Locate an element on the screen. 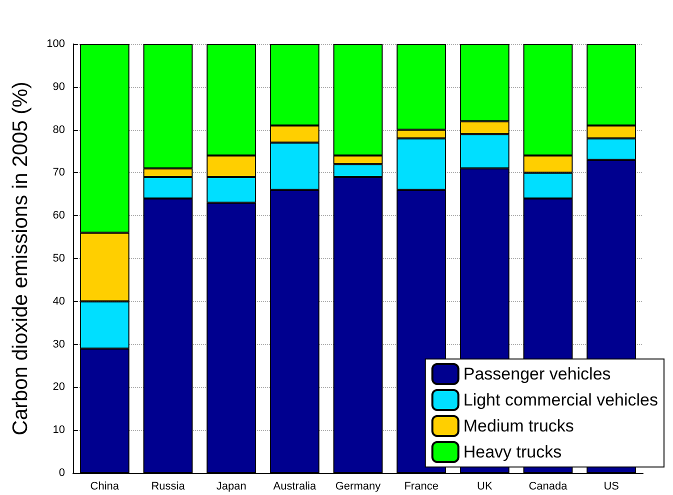 The height and width of the screenshot is (495, 673). y-tick-label: 10 is located at coordinates (58, 430).